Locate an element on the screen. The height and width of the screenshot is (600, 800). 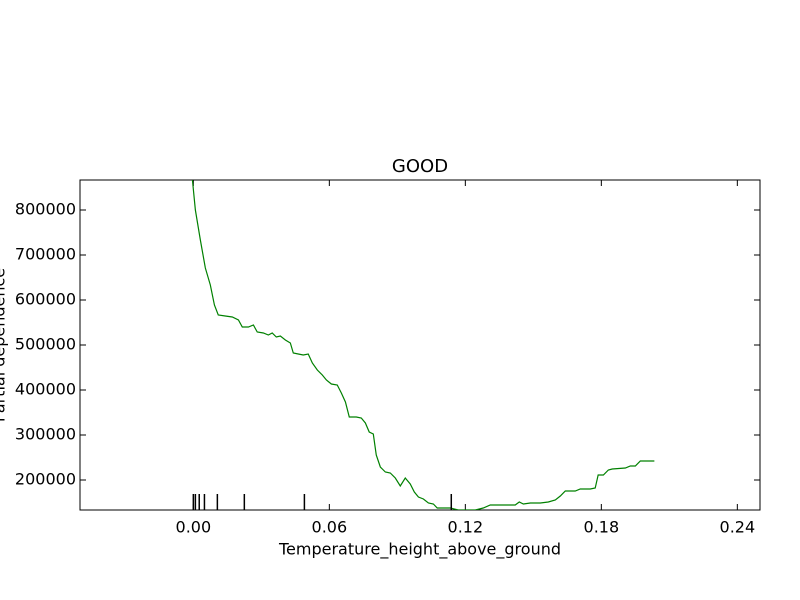
y-tick-label: 300000 is located at coordinates (45, 433).